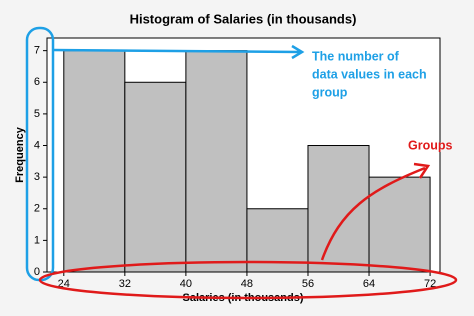  Describe the element at coordinates (356, 56) in the screenshot. I see `annotation: The number of` at that location.